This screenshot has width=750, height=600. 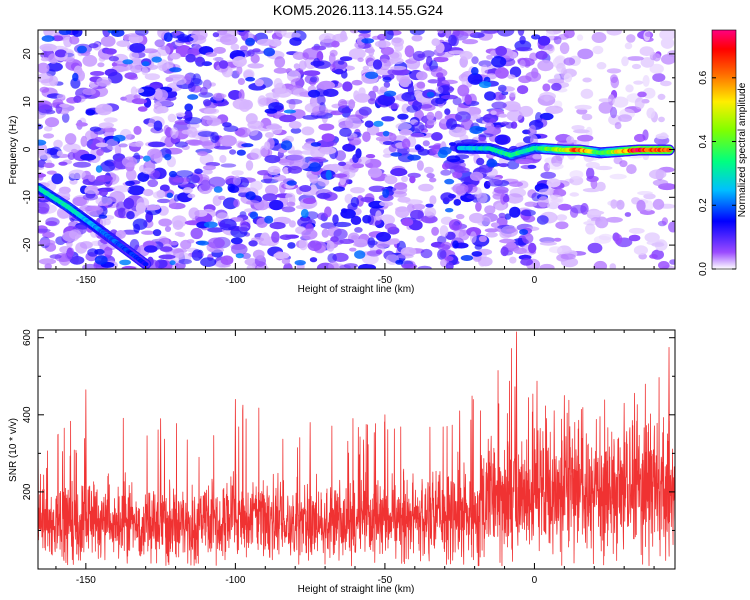 I want to click on x-tick-label: -50, so click(x=385, y=580).